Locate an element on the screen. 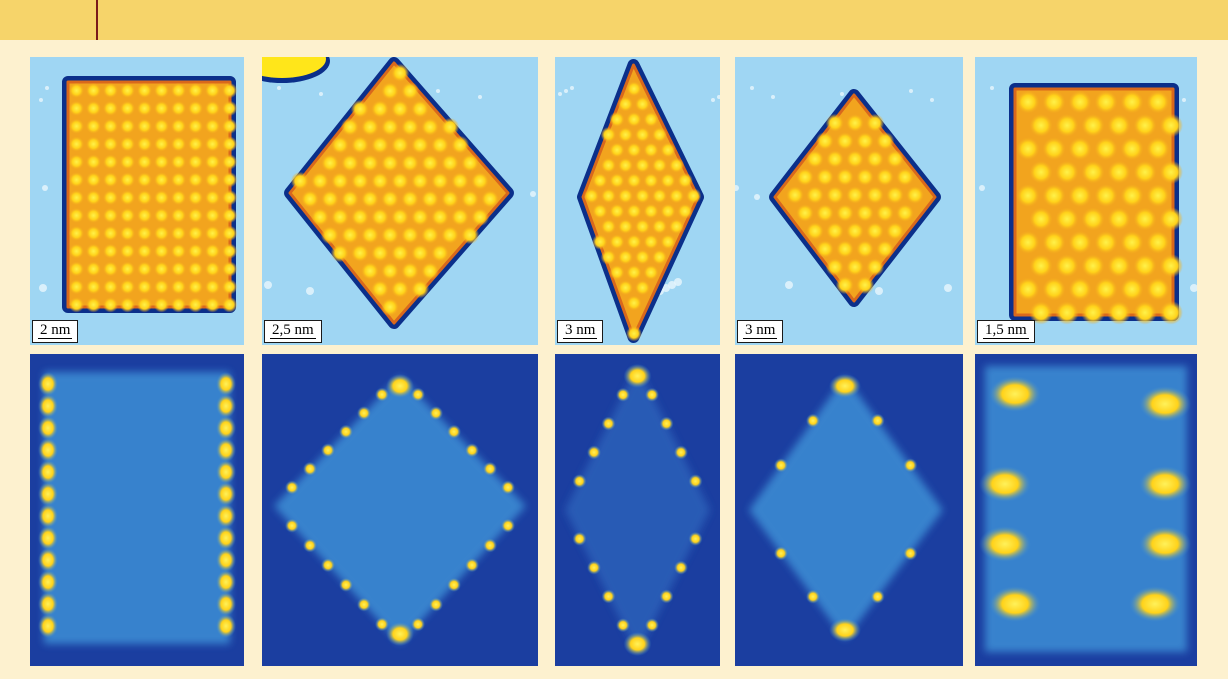 The image size is (1228, 679). banner-accent-mark is located at coordinates (97, 20).